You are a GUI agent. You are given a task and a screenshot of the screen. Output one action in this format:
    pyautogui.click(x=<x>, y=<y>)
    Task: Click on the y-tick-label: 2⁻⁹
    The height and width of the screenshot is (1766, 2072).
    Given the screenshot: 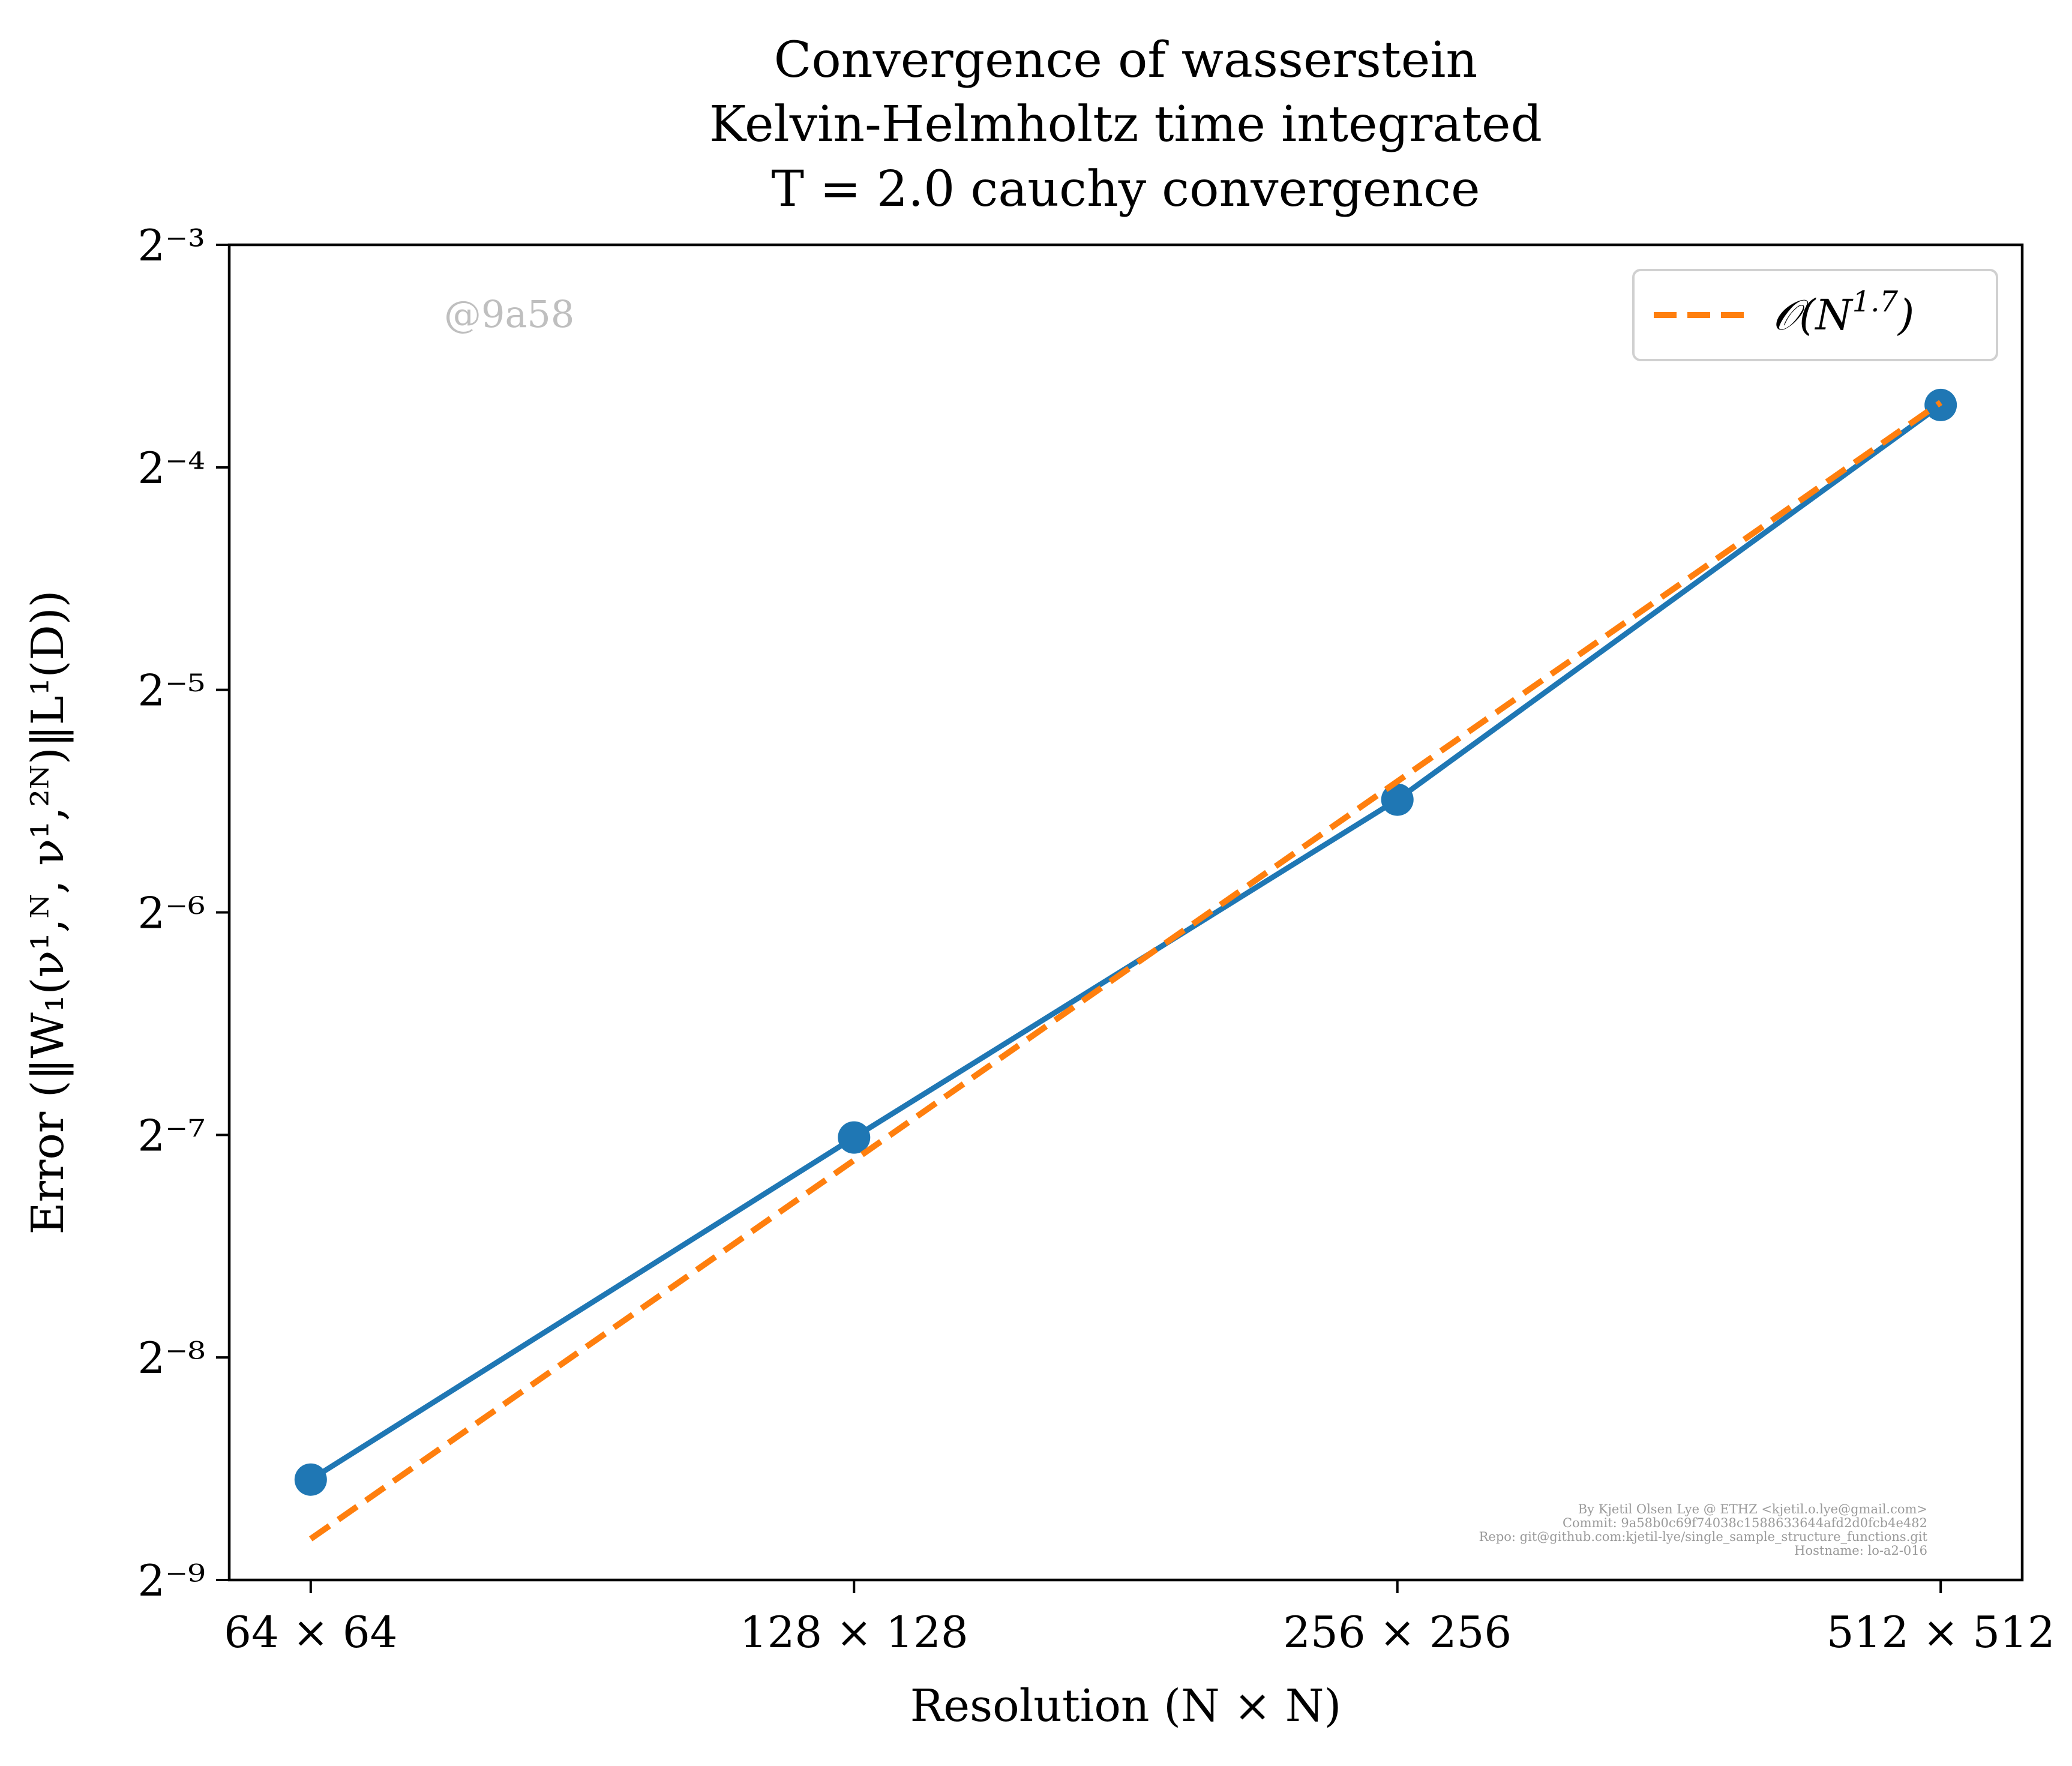 What is the action you would take?
    pyautogui.click(x=171, y=1580)
    